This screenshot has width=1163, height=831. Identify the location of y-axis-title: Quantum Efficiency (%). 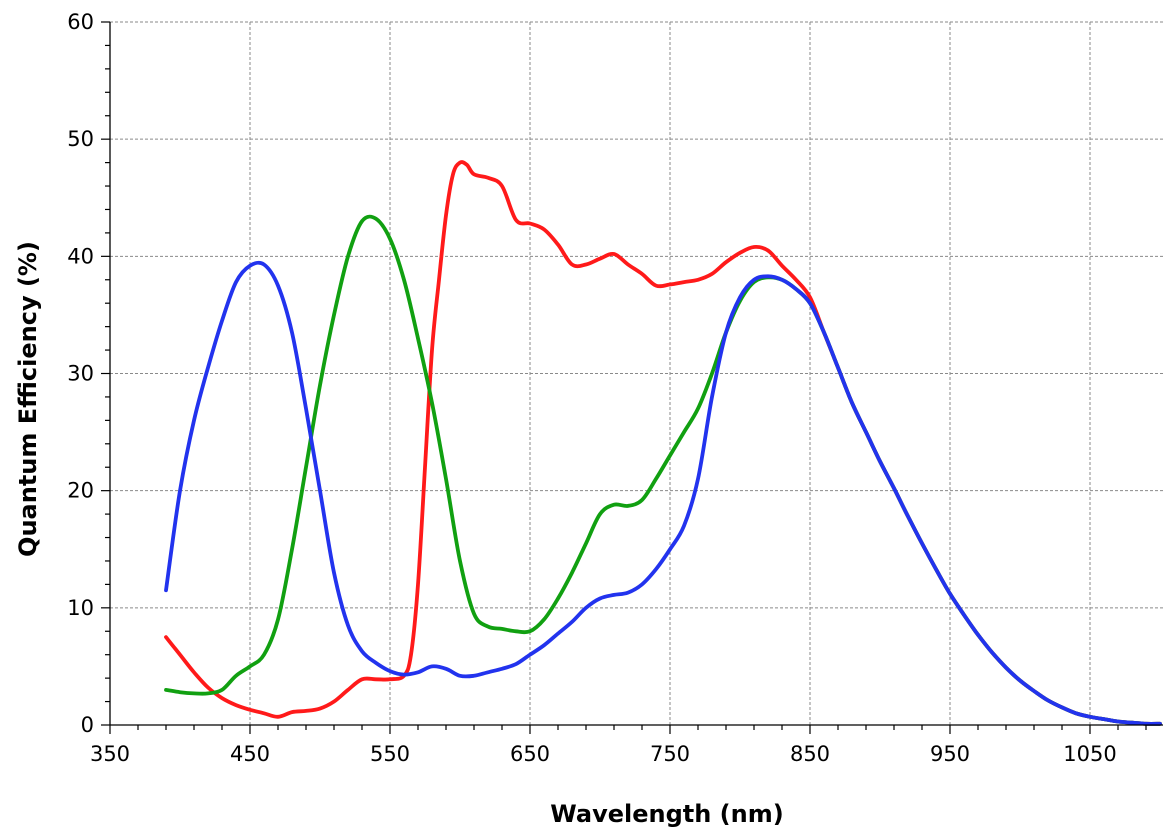
(28, 399).